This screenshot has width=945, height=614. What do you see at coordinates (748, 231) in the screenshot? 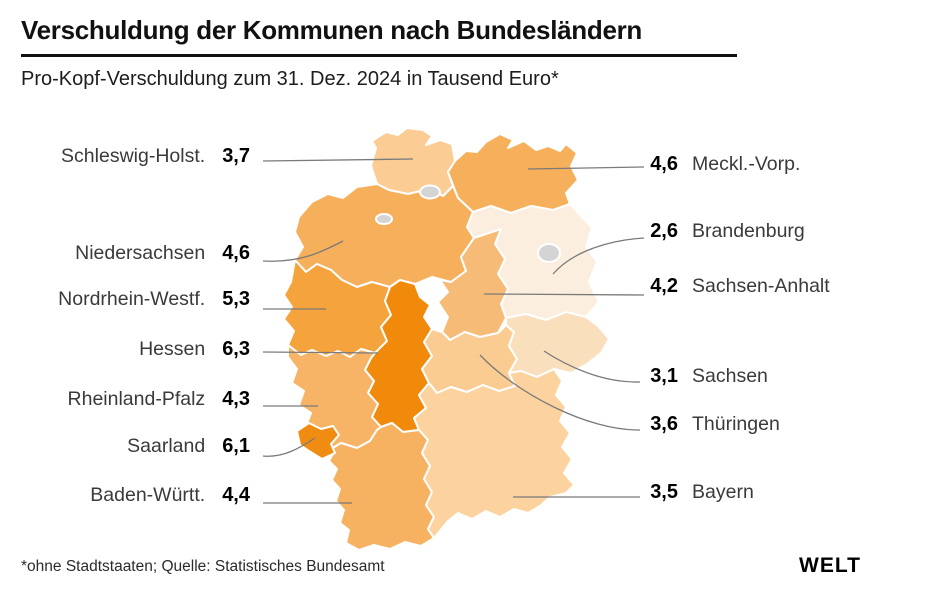
I see `state-name: Brandenburg` at bounding box center [748, 231].